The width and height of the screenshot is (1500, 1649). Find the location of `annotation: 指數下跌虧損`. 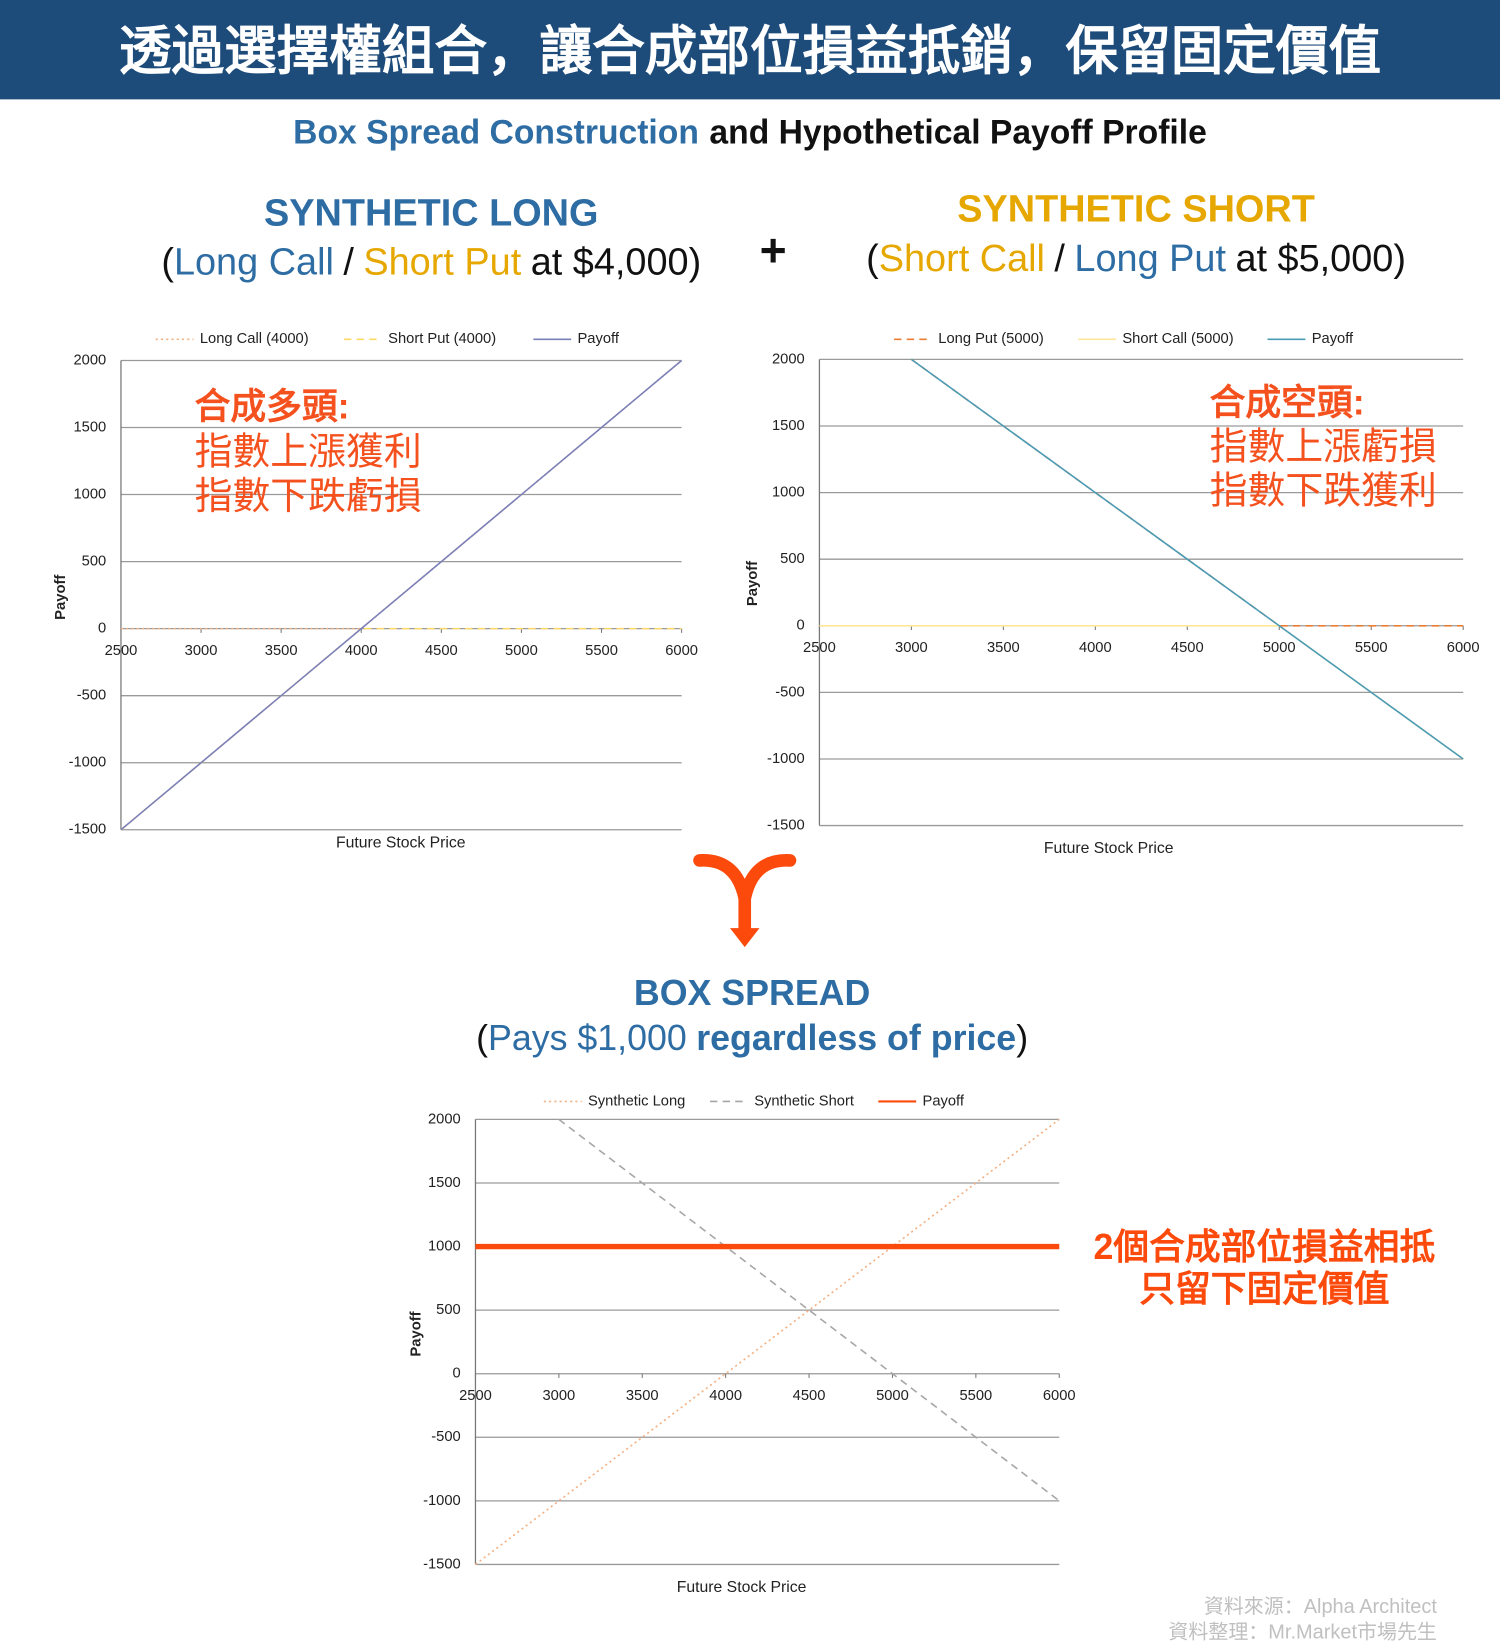

annotation: 指數下跌虧損 is located at coordinates (308, 497).